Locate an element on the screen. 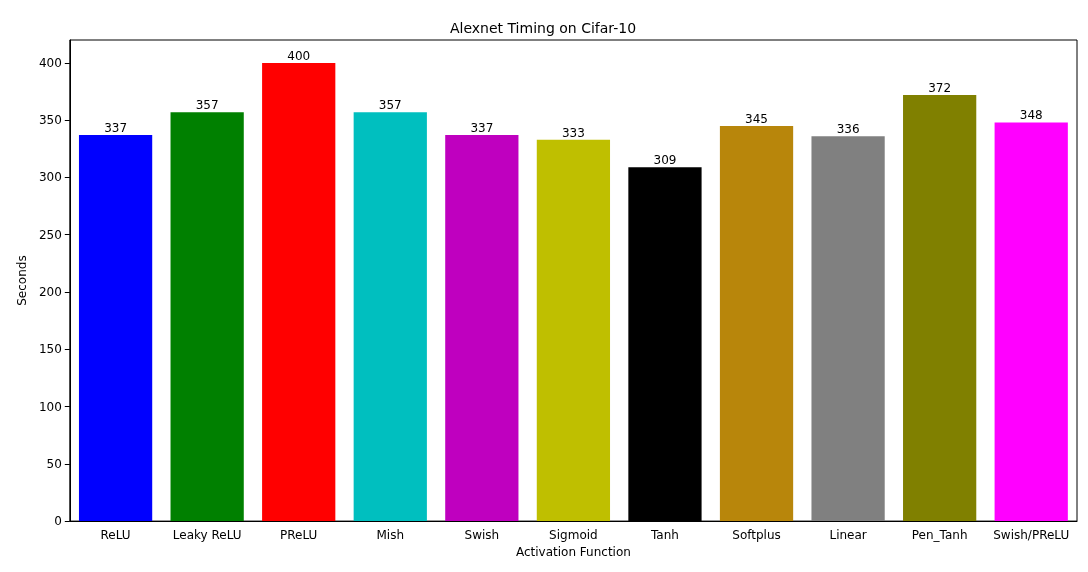 Image resolution: width=1088 pixels, height=572 pixels. x-tick-label: Leaky ReLU is located at coordinates (207, 535).